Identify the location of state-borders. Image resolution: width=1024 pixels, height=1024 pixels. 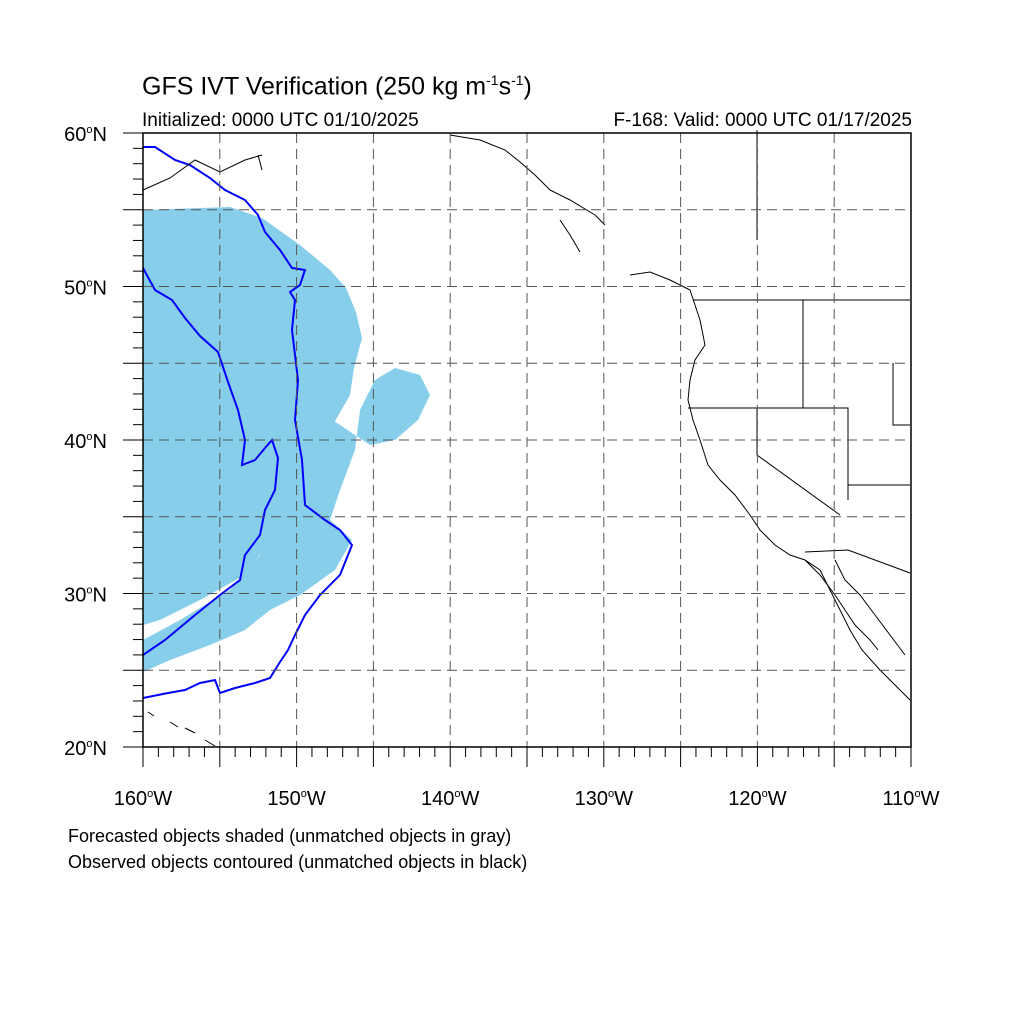
(799, 352).